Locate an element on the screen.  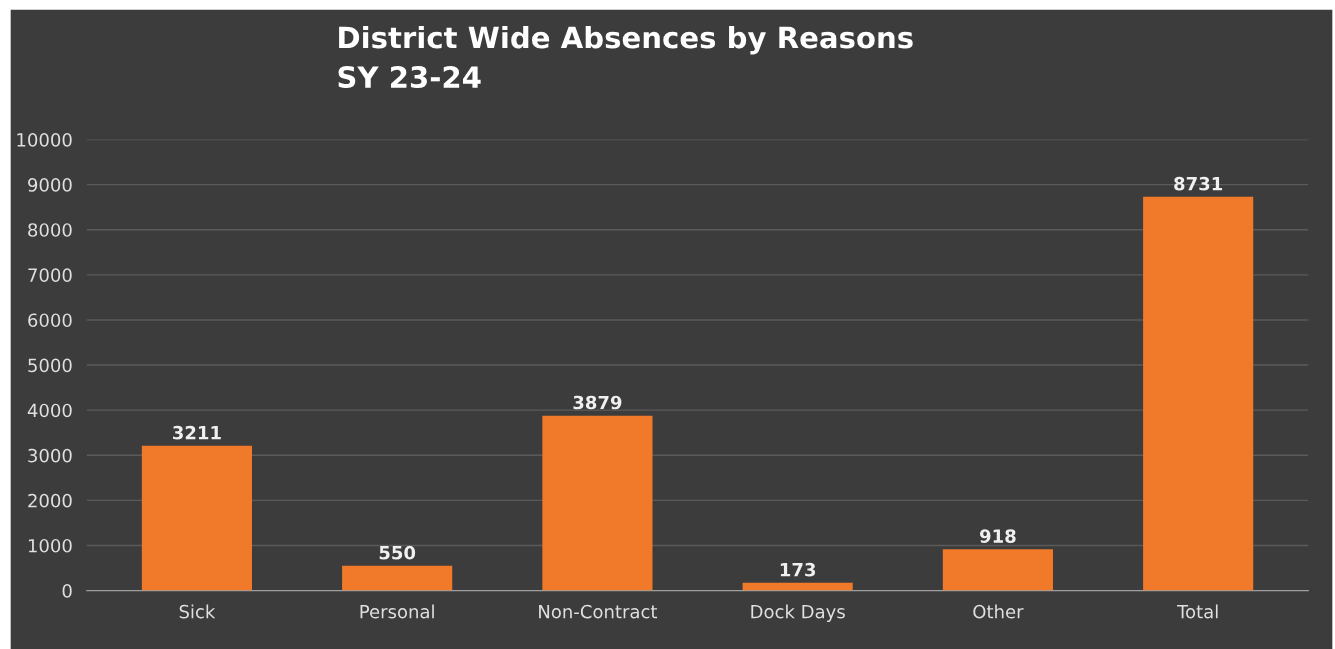
y-tick-label: 2000 is located at coordinates (50, 500).